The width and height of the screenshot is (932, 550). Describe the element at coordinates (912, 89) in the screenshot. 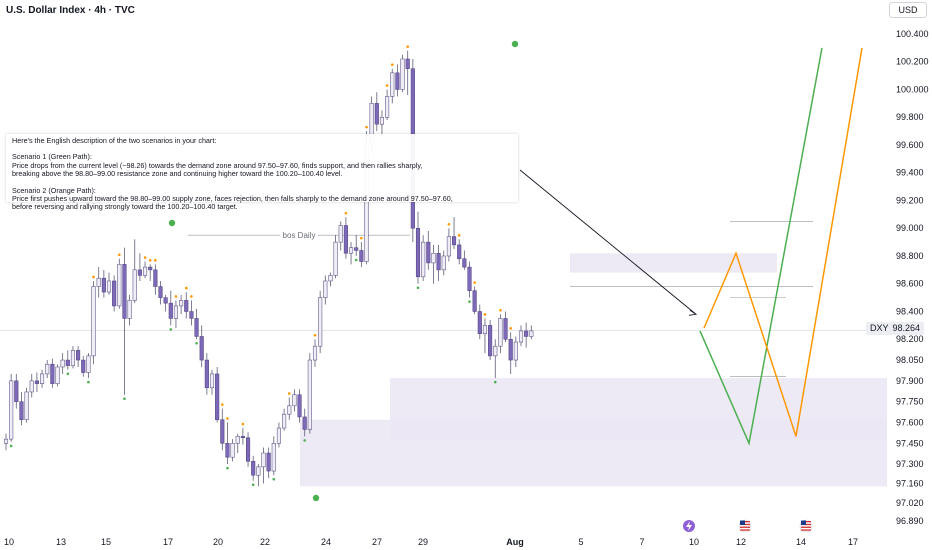

I see `y-tick-label: 100.000` at that location.